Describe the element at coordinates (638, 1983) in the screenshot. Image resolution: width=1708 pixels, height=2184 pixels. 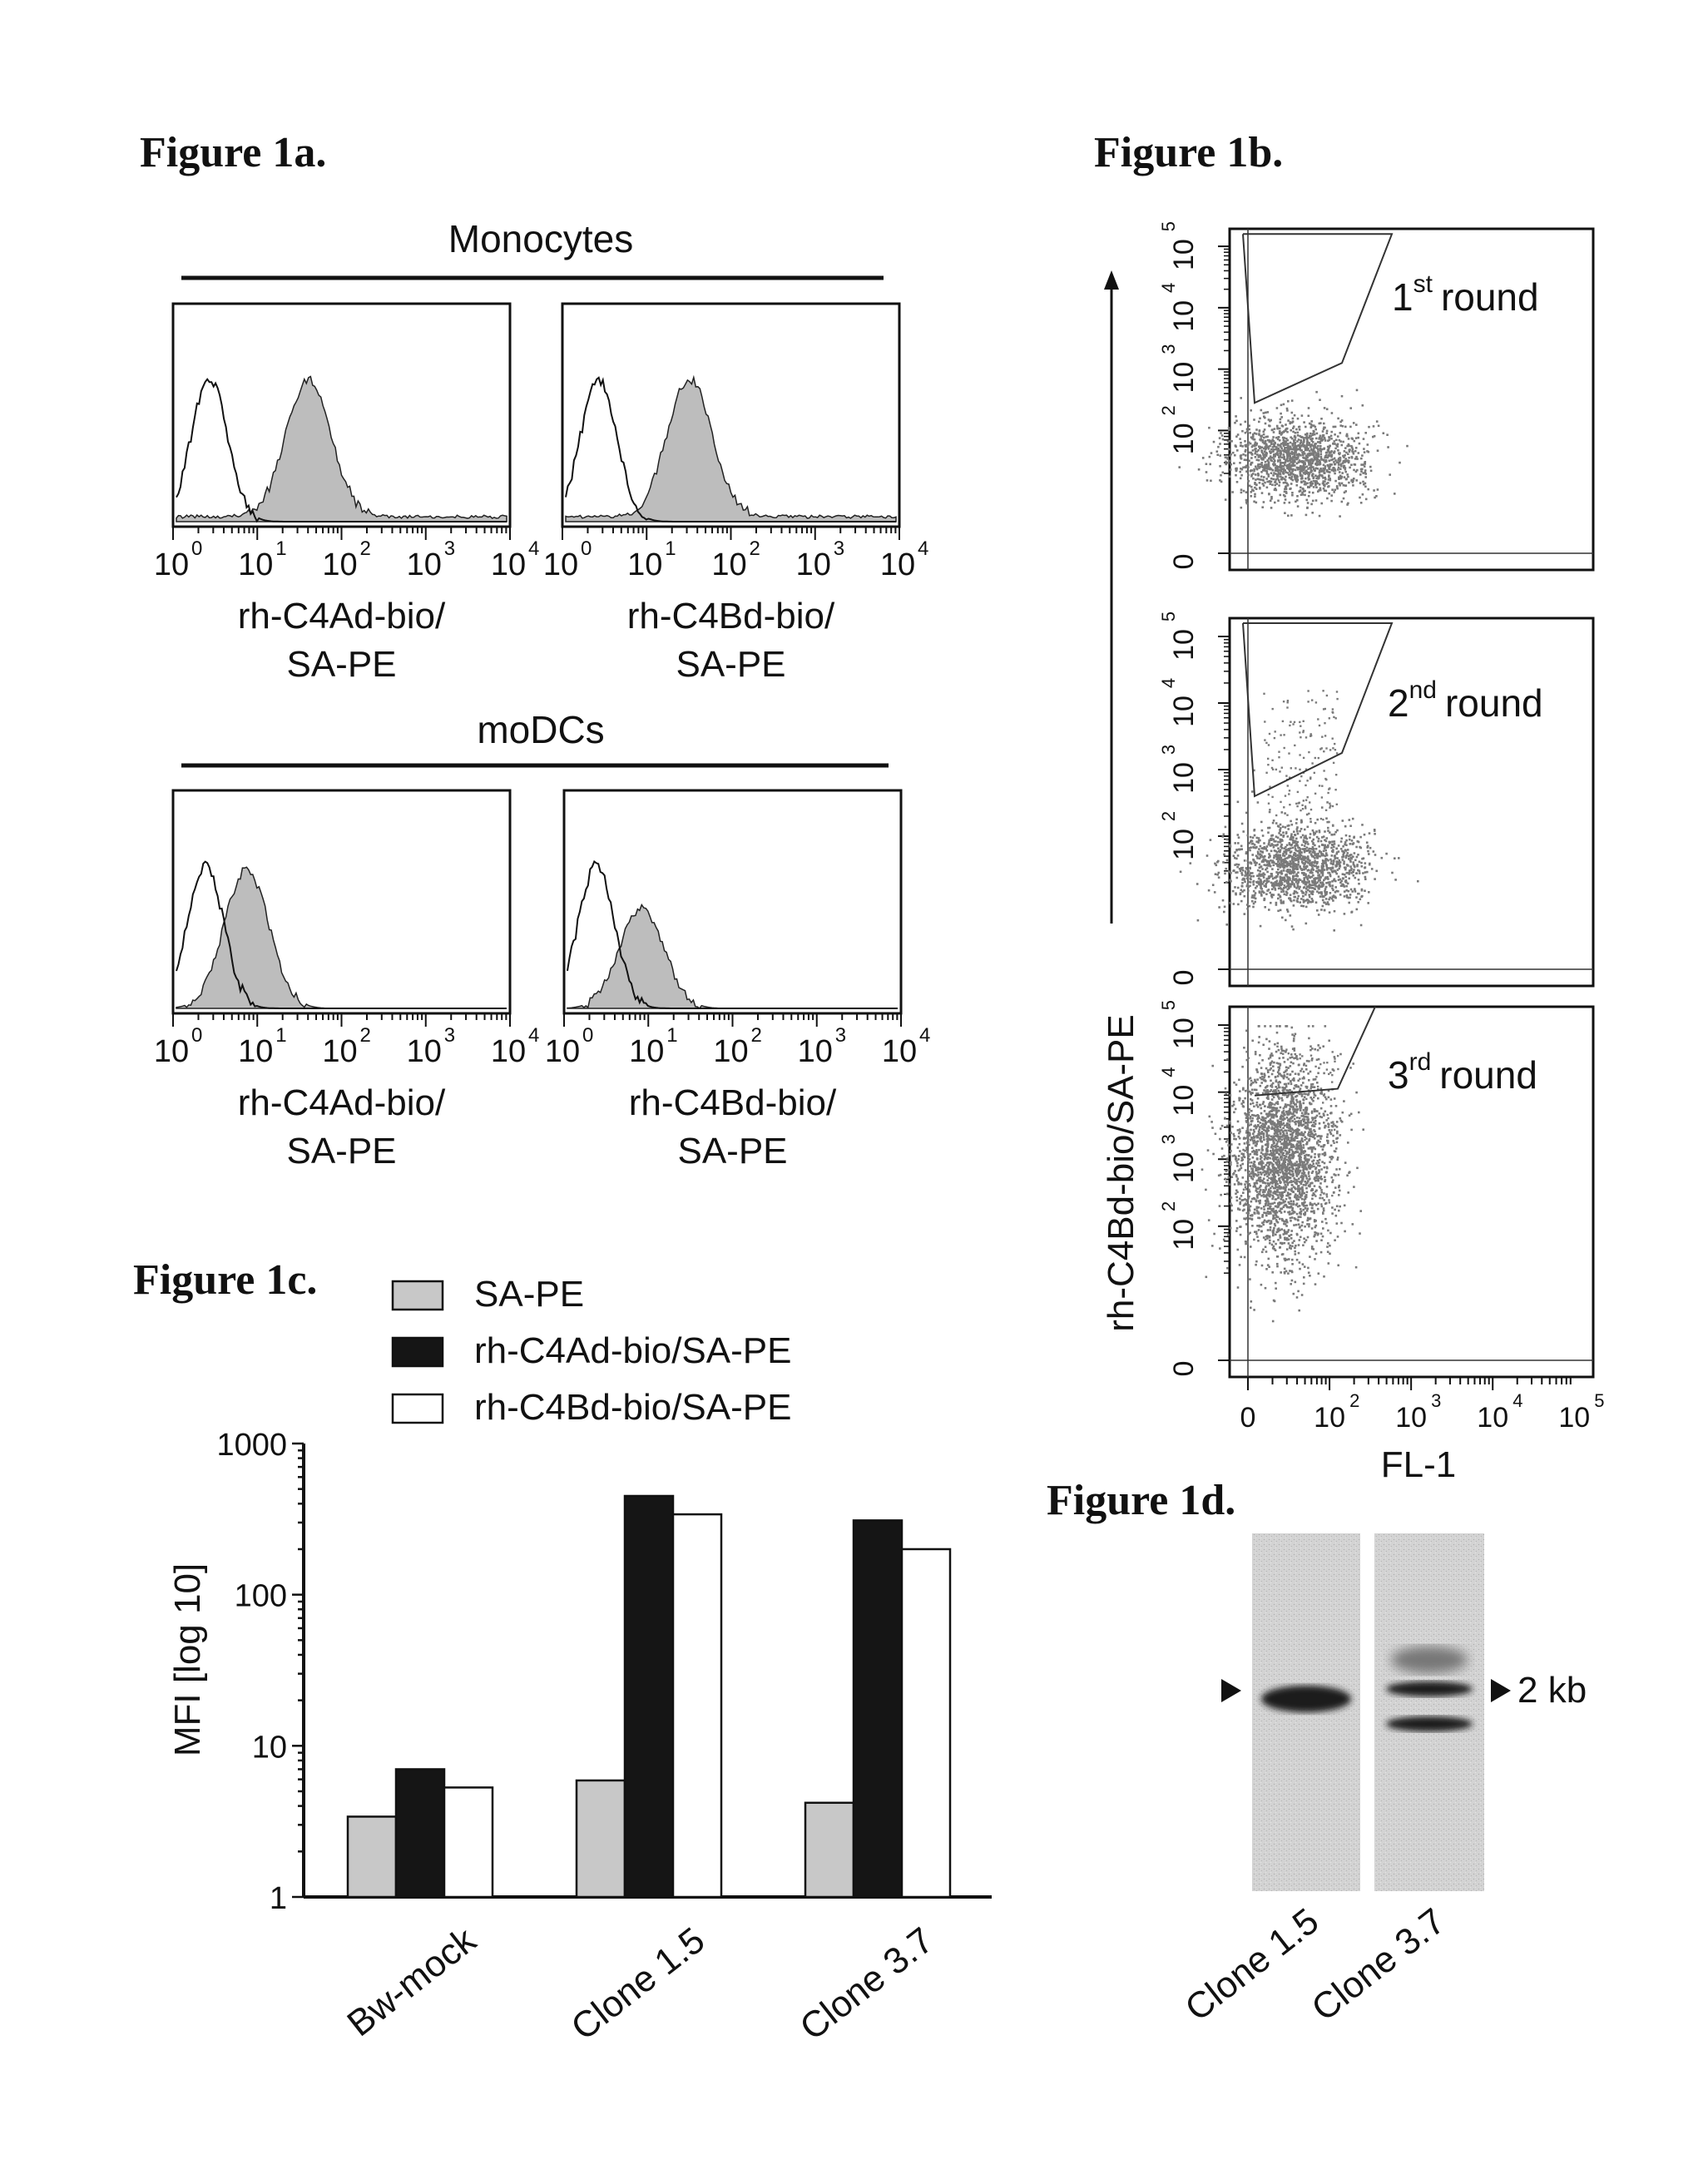
I see `category-label: Clone 1.5` at that location.